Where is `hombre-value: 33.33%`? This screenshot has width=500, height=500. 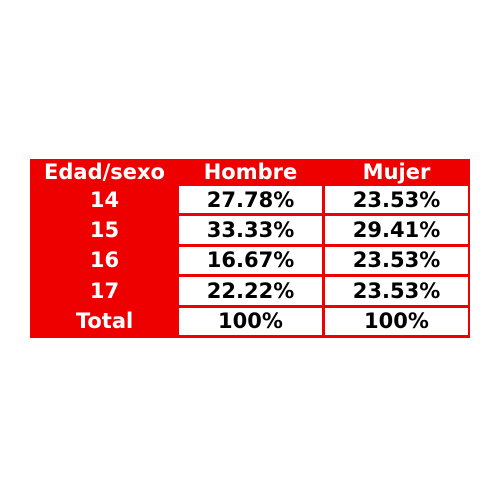
hombre-value: 33.33% is located at coordinates (250, 230).